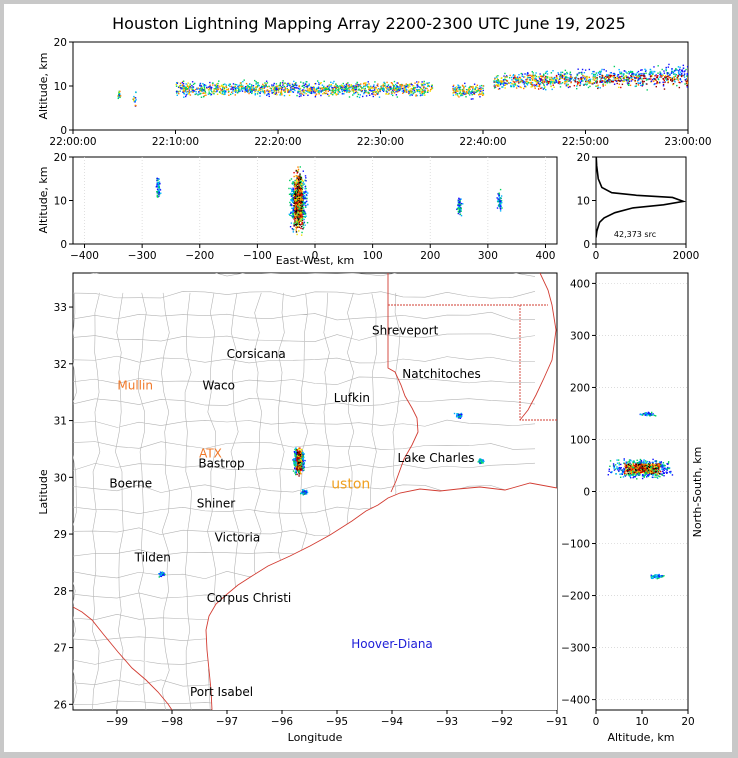  I want to click on map-label: Mullin, so click(135, 385).